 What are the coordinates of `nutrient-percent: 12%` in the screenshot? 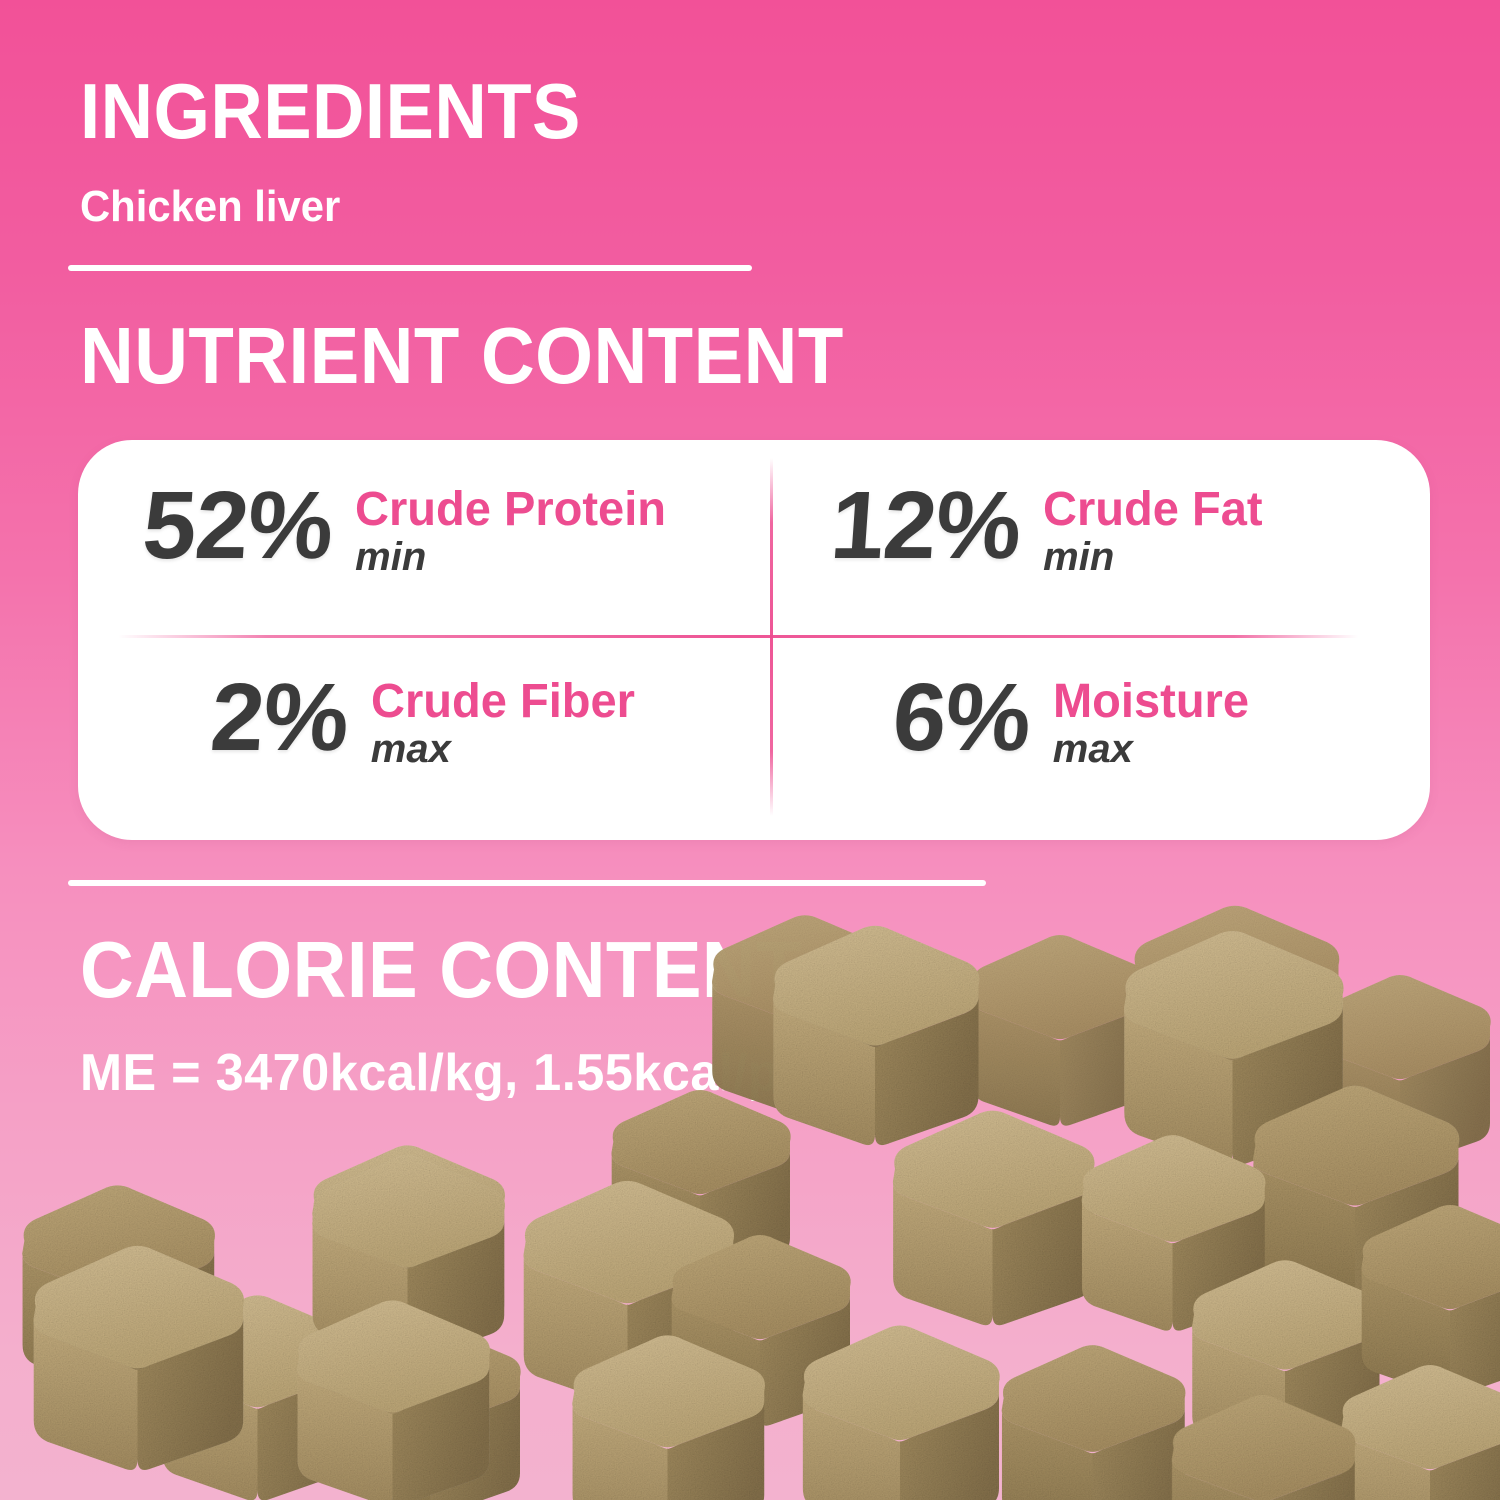 It's located at (926, 525).